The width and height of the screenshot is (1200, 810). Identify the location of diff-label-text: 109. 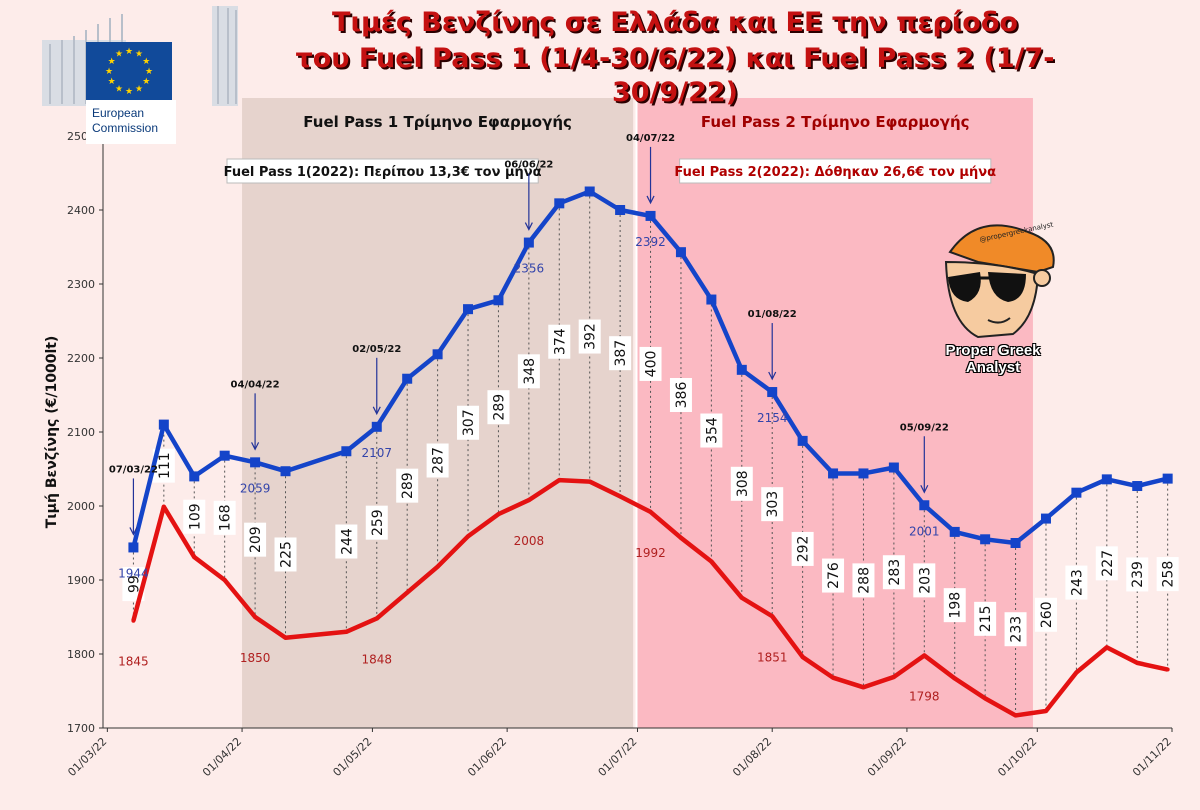
(195, 516).